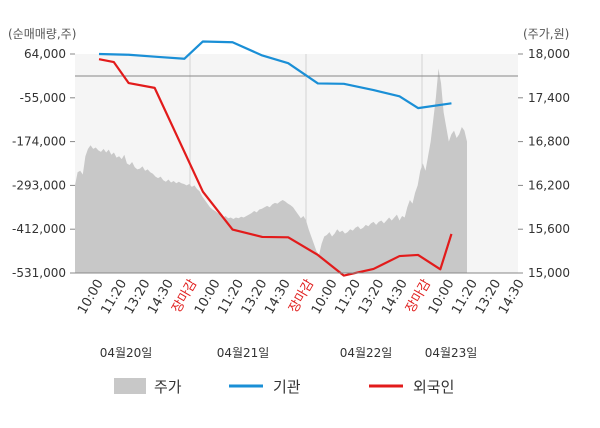 This screenshot has height=428, width=600. I want to click on right-tick-label: 18,000, so click(549, 54).